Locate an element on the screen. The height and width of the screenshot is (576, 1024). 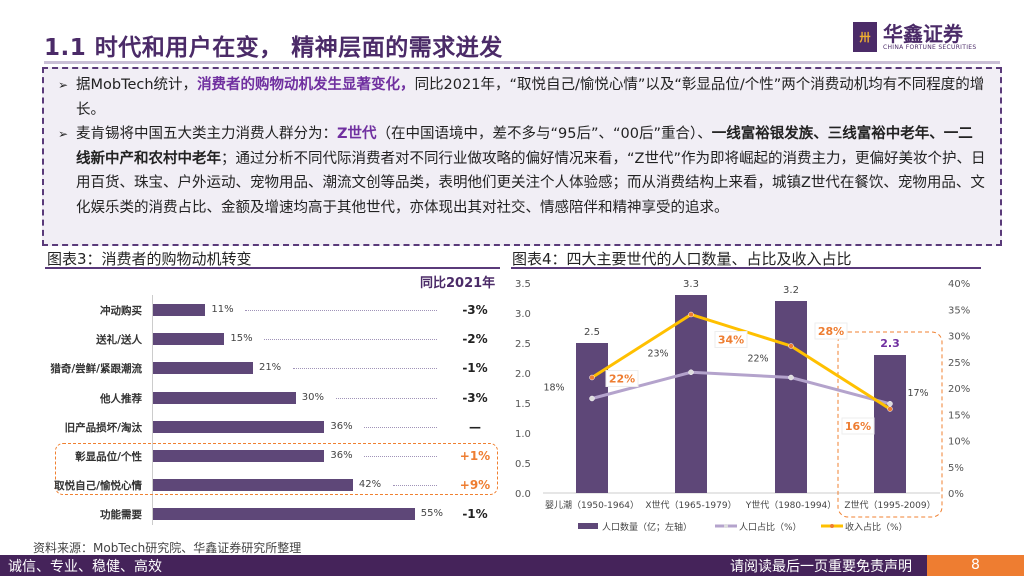
value-label: 21% is located at coordinates (270, 367).